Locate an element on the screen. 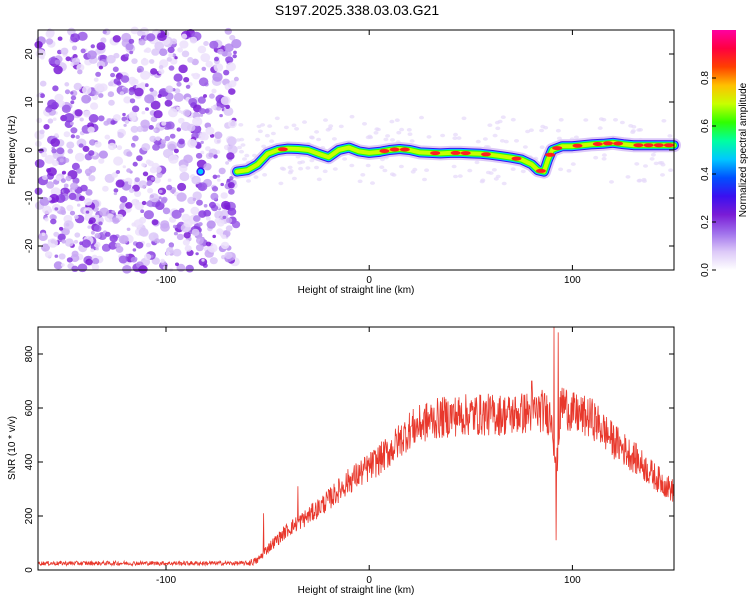 Image resolution: width=750 pixels, height=605 pixels. snr-y-label: SNR (10 * v/v) is located at coordinates (12, 448).